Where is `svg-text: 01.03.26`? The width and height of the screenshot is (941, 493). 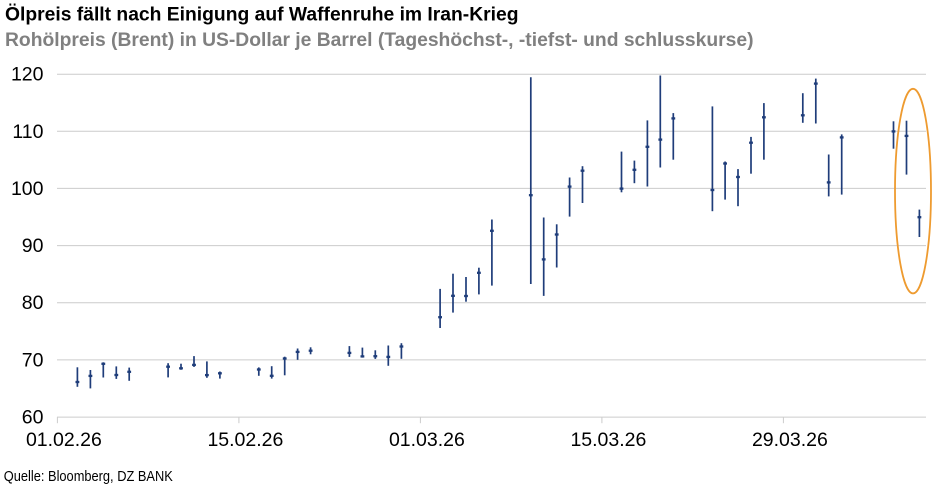 svg-text: 01.03.26 is located at coordinates (427, 440).